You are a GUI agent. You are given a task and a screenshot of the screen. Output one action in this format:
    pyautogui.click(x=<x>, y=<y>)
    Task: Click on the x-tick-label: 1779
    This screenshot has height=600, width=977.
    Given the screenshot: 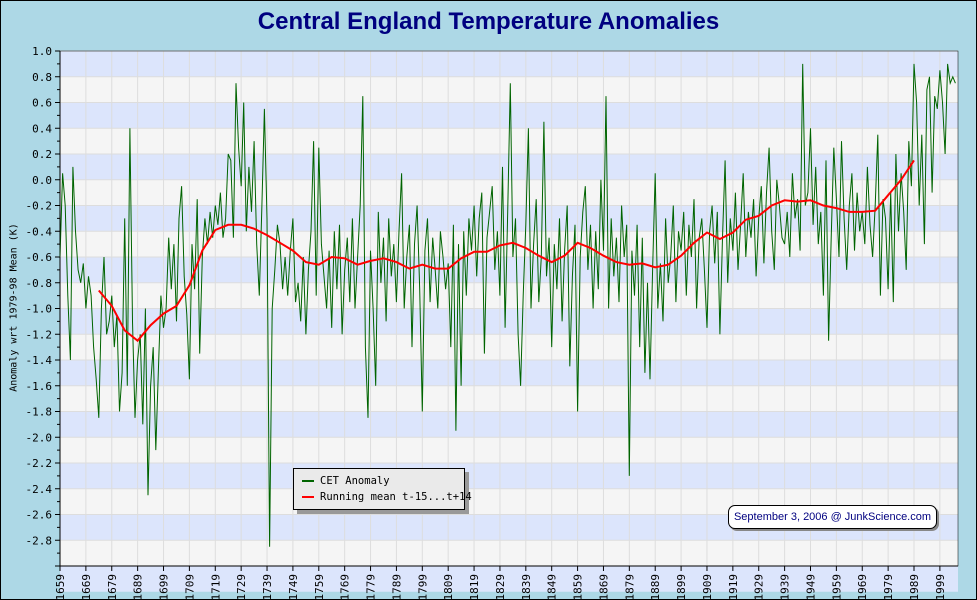 What is the action you would take?
    pyautogui.click(x=371, y=587)
    